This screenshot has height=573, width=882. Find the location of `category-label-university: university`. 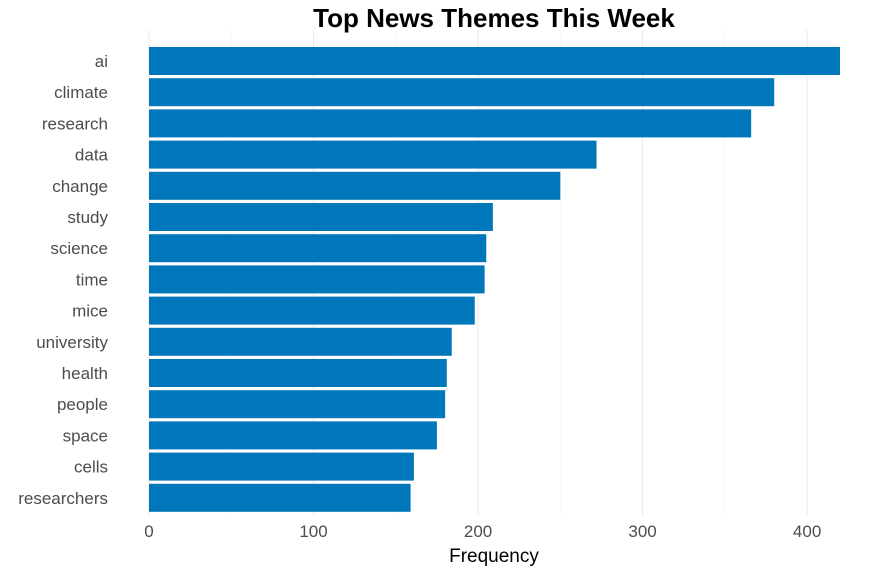

category-label-university: university is located at coordinates (72, 342).